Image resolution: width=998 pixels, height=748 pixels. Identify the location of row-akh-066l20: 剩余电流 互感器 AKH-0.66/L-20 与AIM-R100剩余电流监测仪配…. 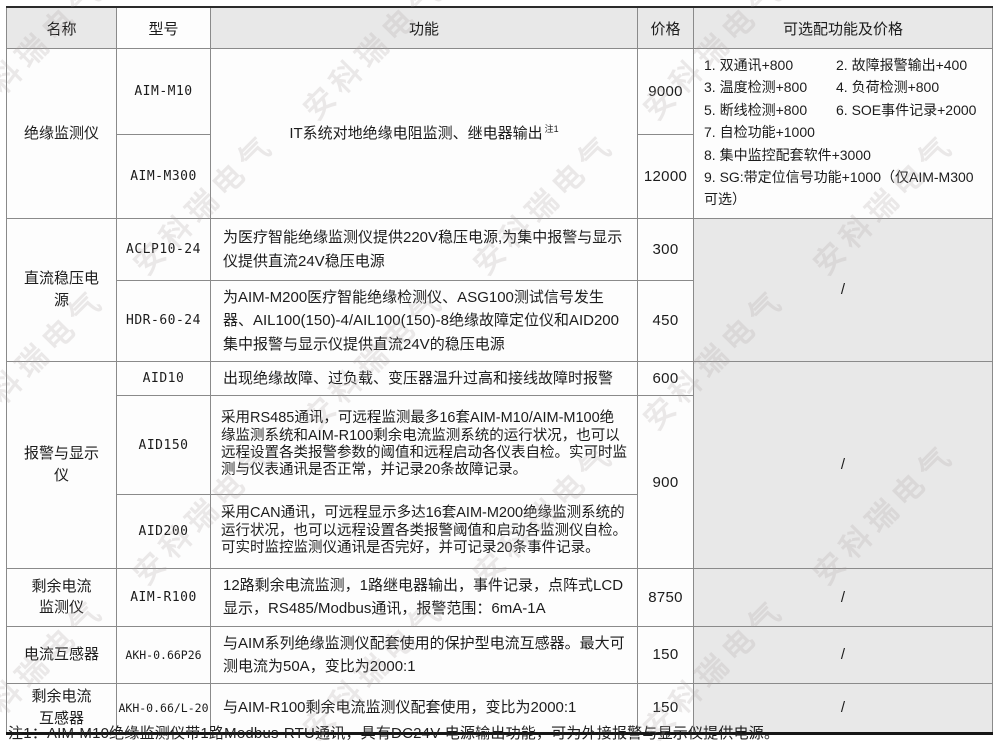
(499, 708).